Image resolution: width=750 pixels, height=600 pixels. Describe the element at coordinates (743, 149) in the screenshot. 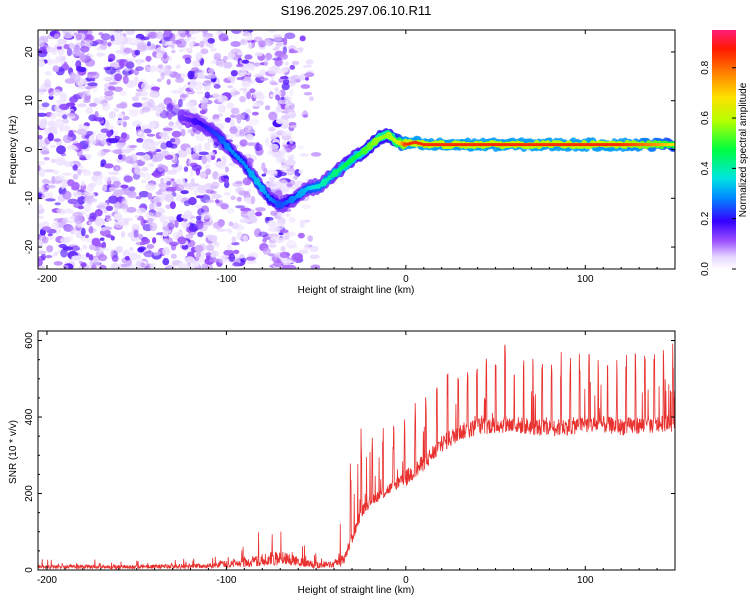

I see `colorbar-label: Normalized spectral amplitude` at that location.